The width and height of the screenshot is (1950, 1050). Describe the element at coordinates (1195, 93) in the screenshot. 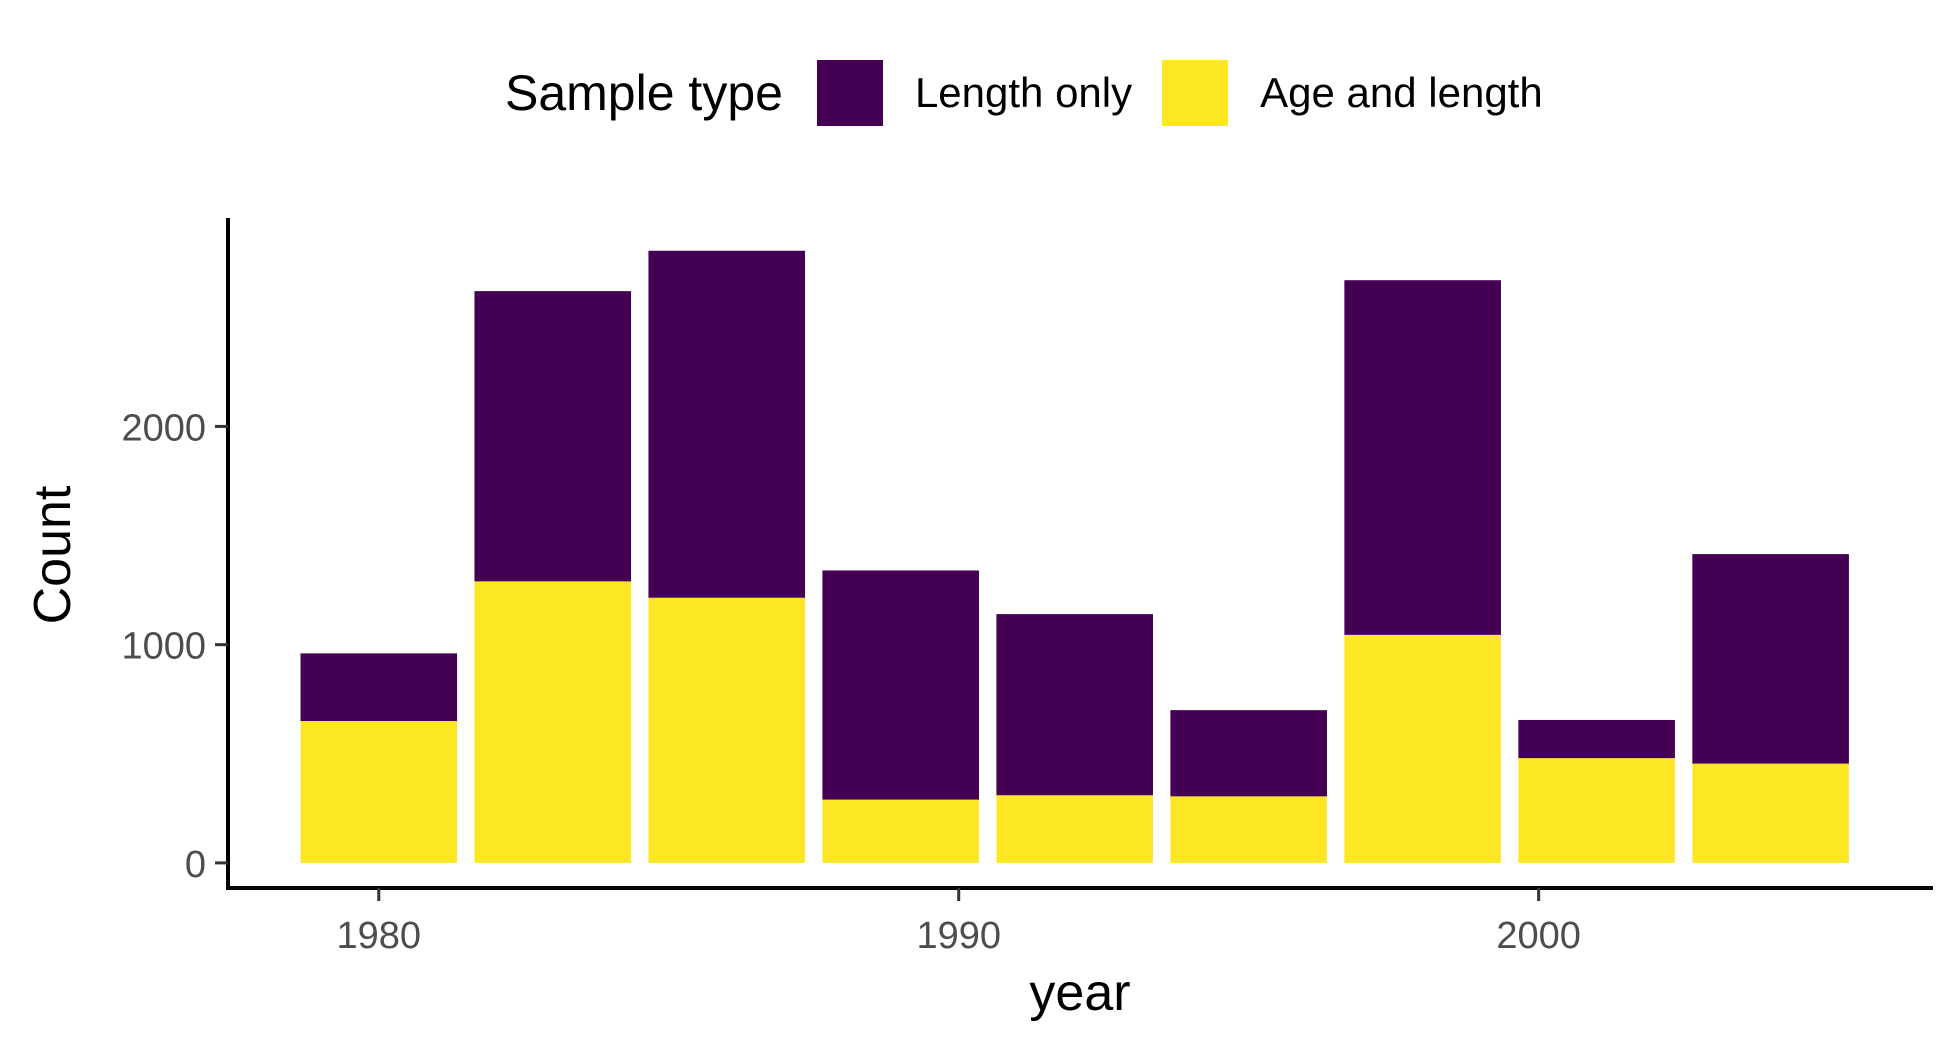

I see `legend-swatch-age-and-length` at that location.